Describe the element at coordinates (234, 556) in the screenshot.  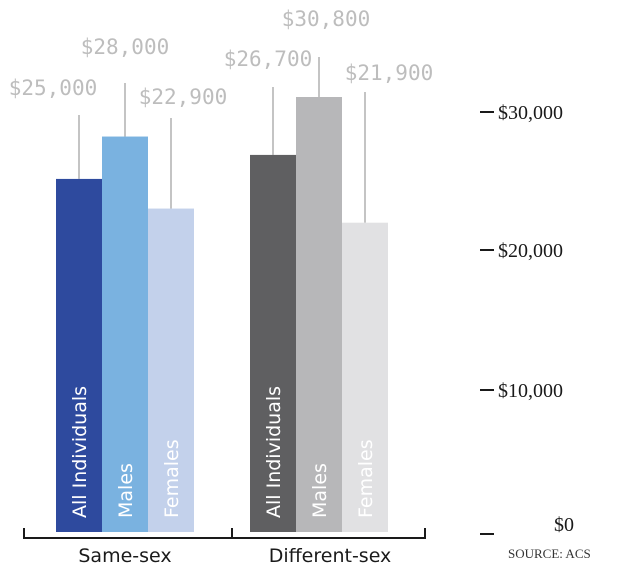
I see `group-labels: Same-sex Different-sex` at that location.